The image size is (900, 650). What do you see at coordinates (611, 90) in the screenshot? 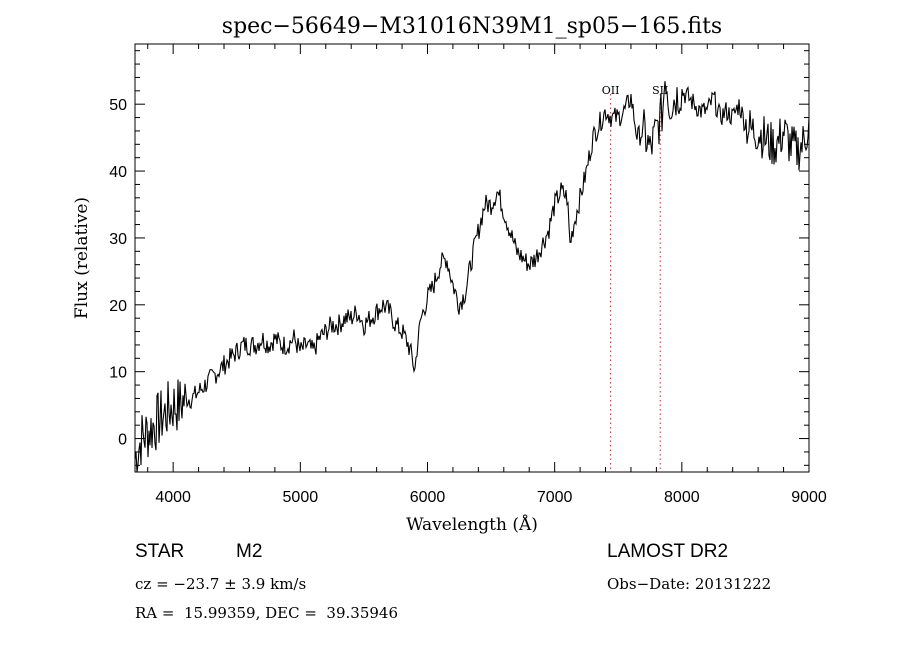
I see `marker-label: OII` at bounding box center [611, 90].